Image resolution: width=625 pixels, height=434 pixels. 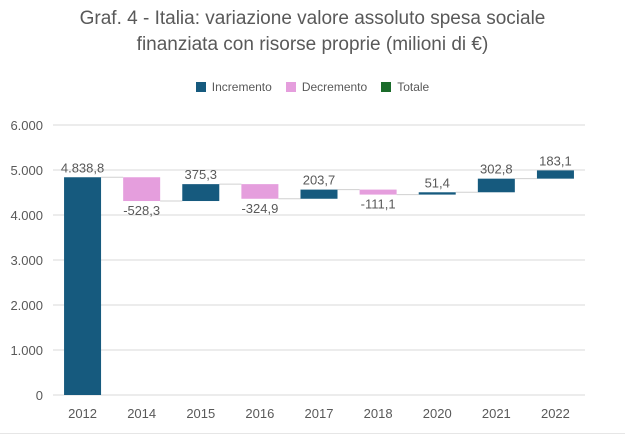 What do you see at coordinates (378, 192) in the screenshot?
I see `bar-2018` at bounding box center [378, 192].